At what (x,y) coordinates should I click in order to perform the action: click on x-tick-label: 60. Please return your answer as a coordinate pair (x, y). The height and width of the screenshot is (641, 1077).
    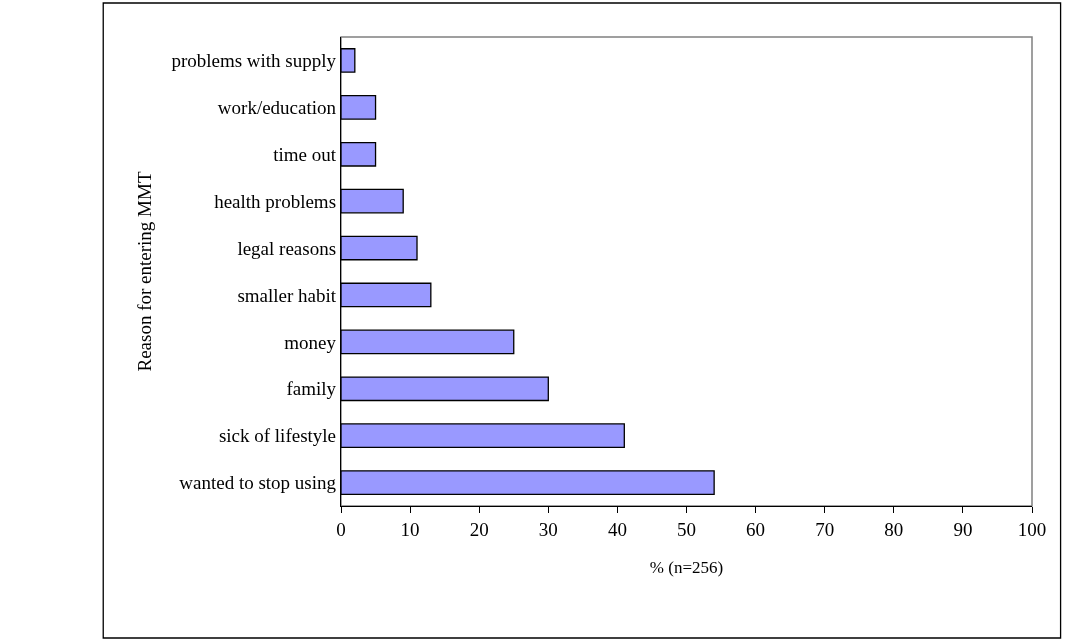
    Looking at the image, I should click on (756, 529).